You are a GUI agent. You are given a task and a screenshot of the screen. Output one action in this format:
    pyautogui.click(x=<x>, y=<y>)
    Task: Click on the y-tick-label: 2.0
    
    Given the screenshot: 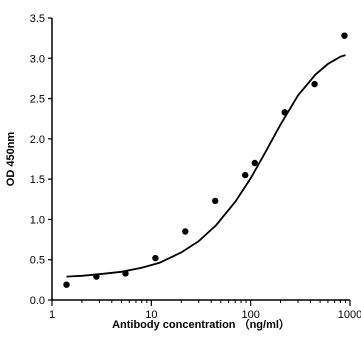 What is the action you would take?
    pyautogui.click(x=37, y=140)
    